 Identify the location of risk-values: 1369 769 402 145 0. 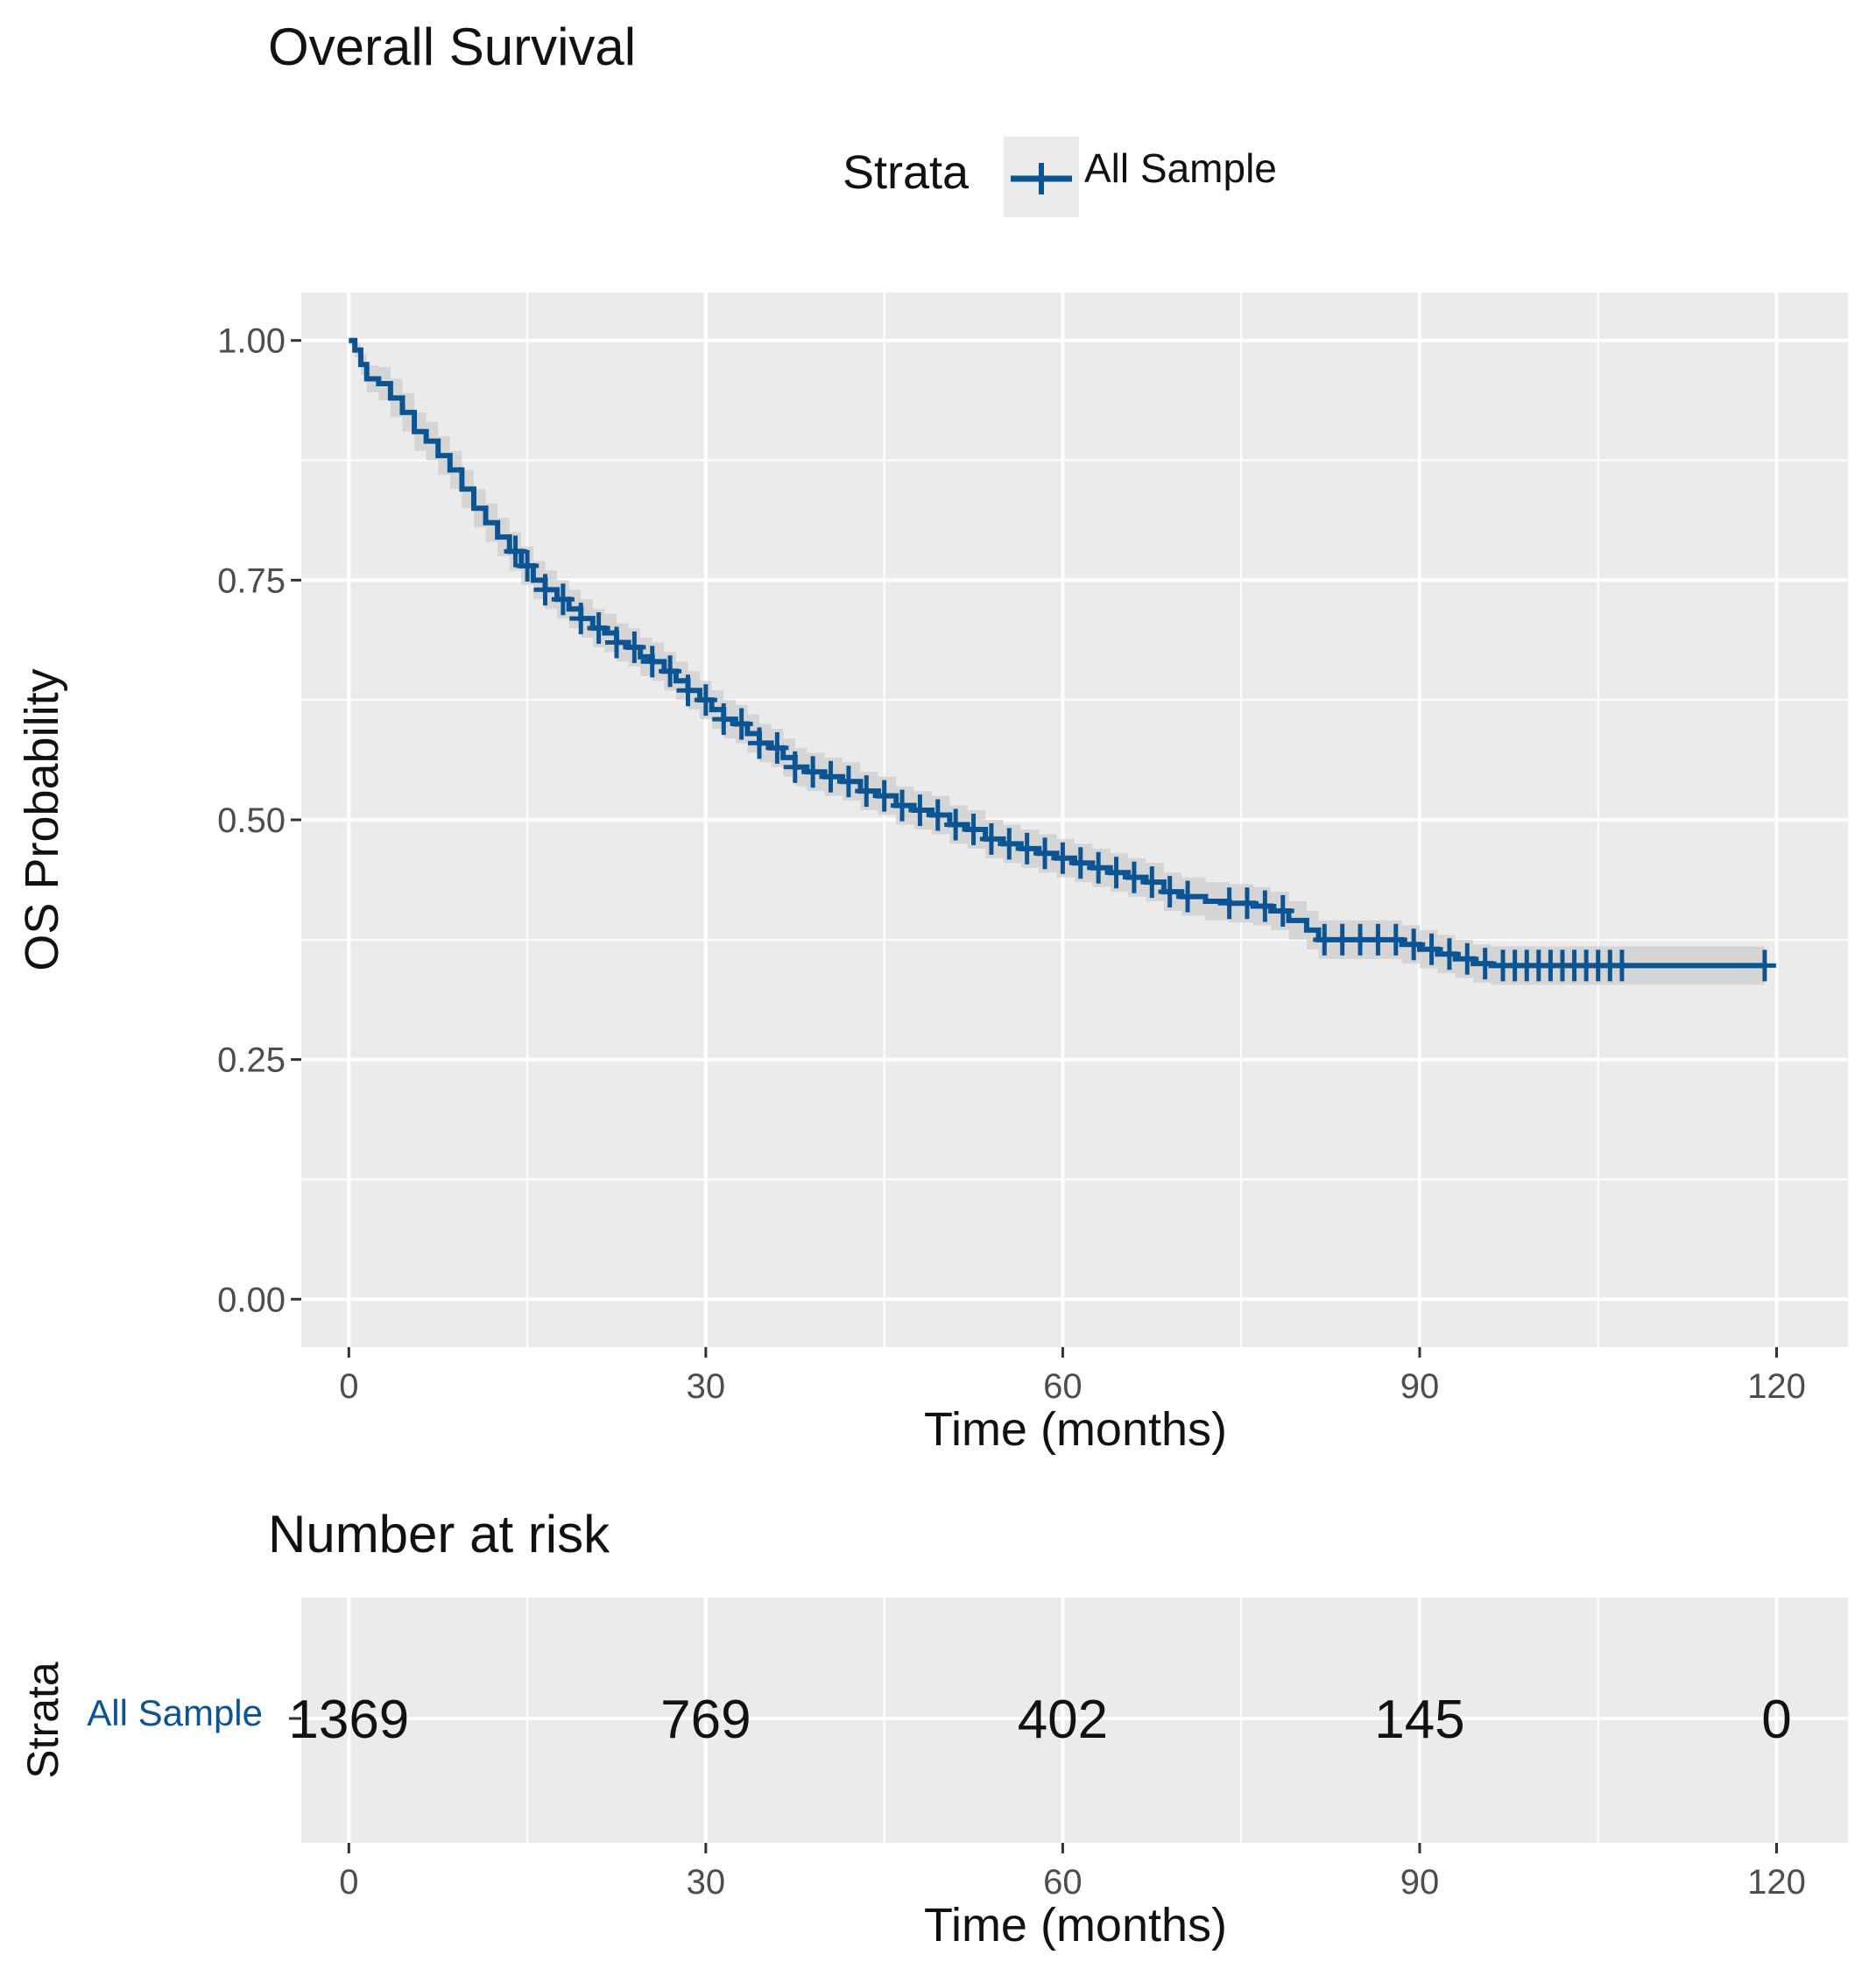
(1040, 1720).